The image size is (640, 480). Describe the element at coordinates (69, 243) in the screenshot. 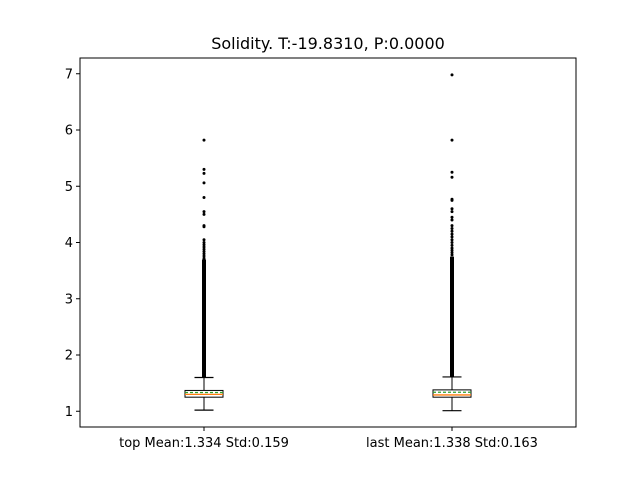

I see `y-tick-label: 4` at that location.